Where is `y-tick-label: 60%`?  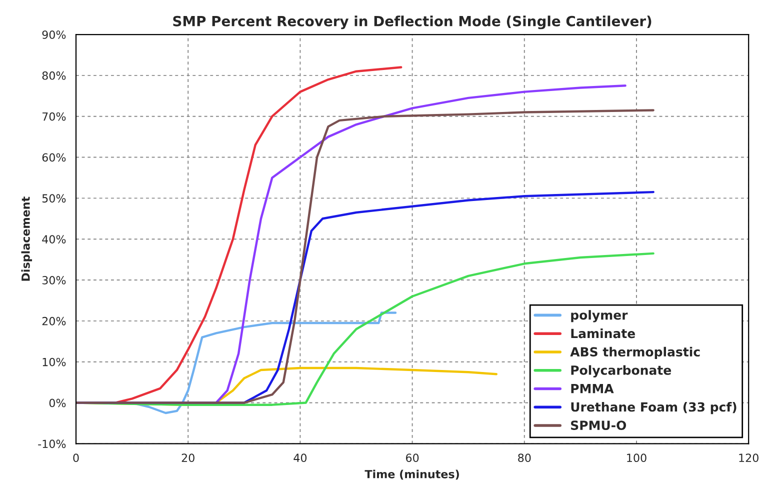
y-tick-label: 60% is located at coordinates (54, 157).